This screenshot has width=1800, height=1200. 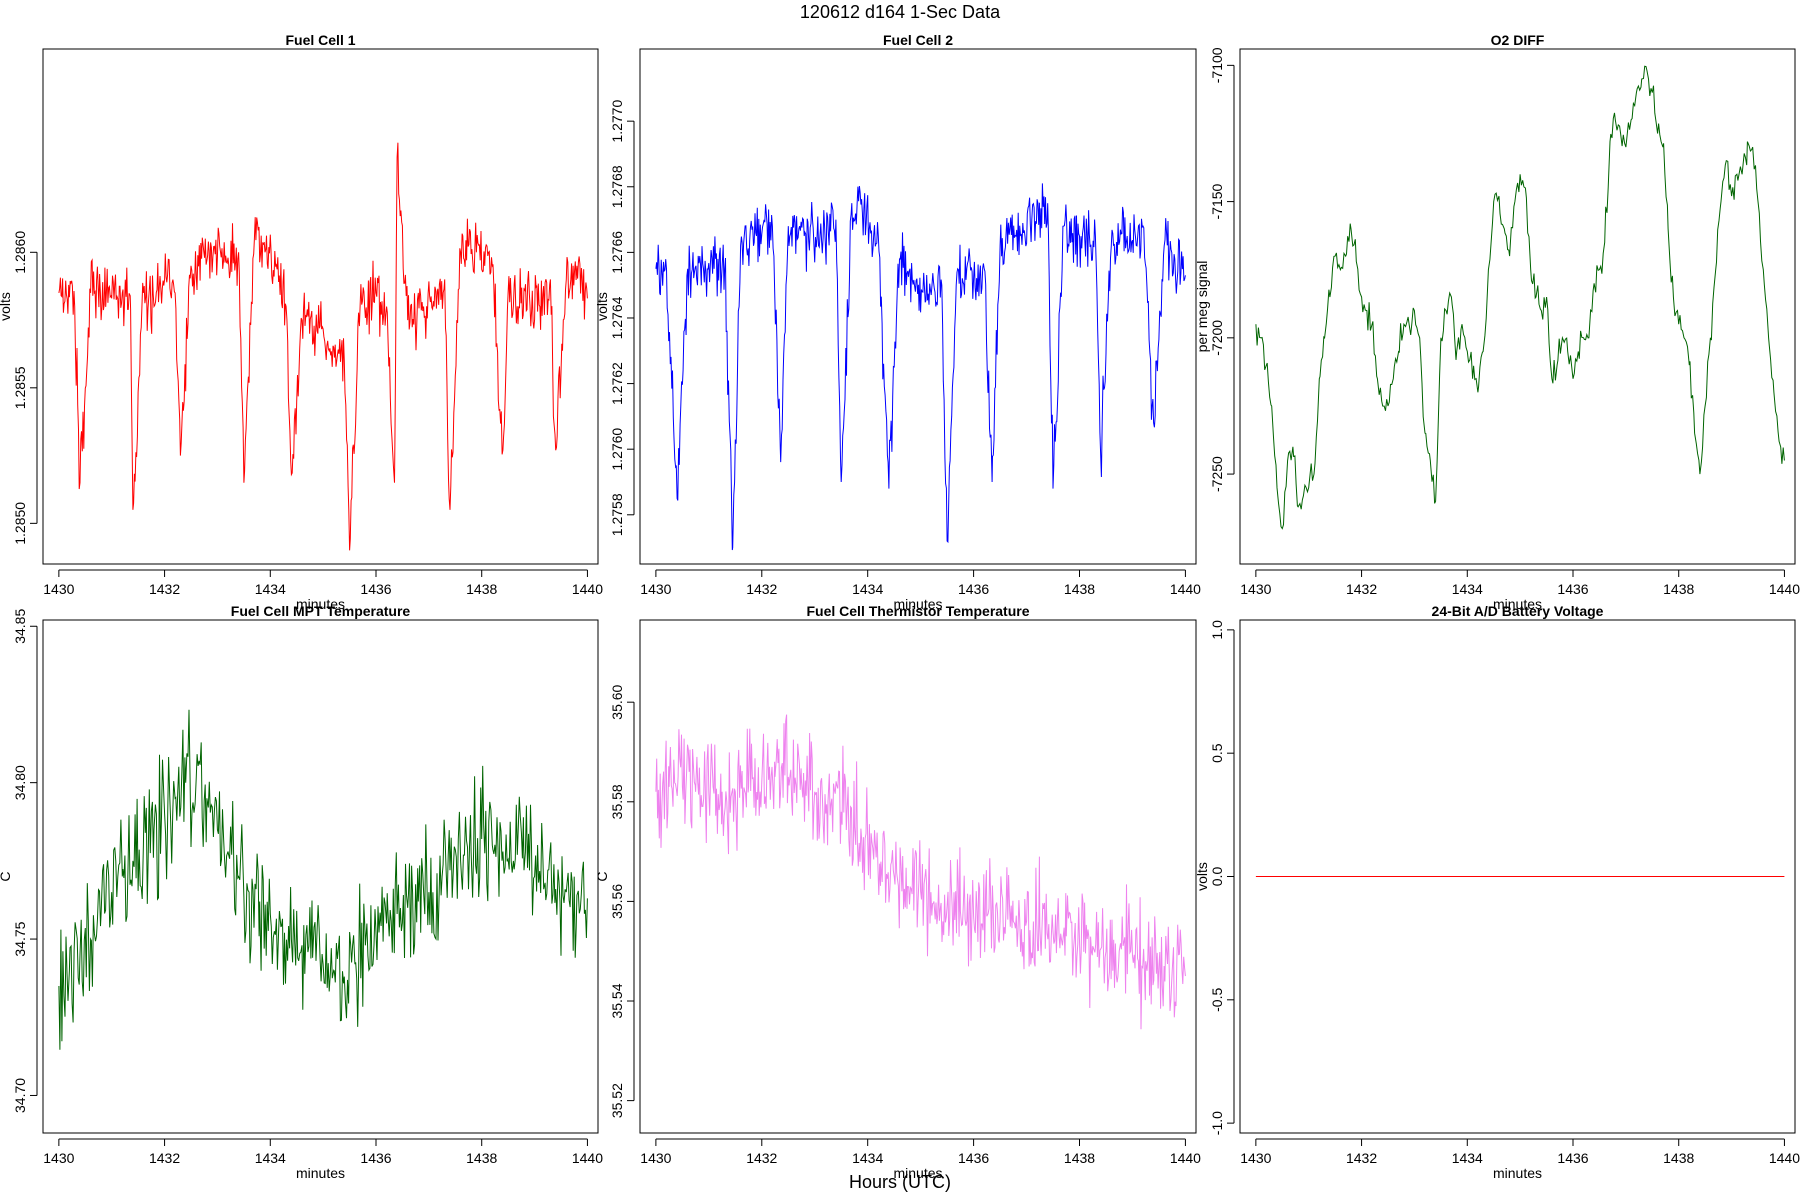 I want to click on y-tick-label: 34.85, so click(x=20, y=626).